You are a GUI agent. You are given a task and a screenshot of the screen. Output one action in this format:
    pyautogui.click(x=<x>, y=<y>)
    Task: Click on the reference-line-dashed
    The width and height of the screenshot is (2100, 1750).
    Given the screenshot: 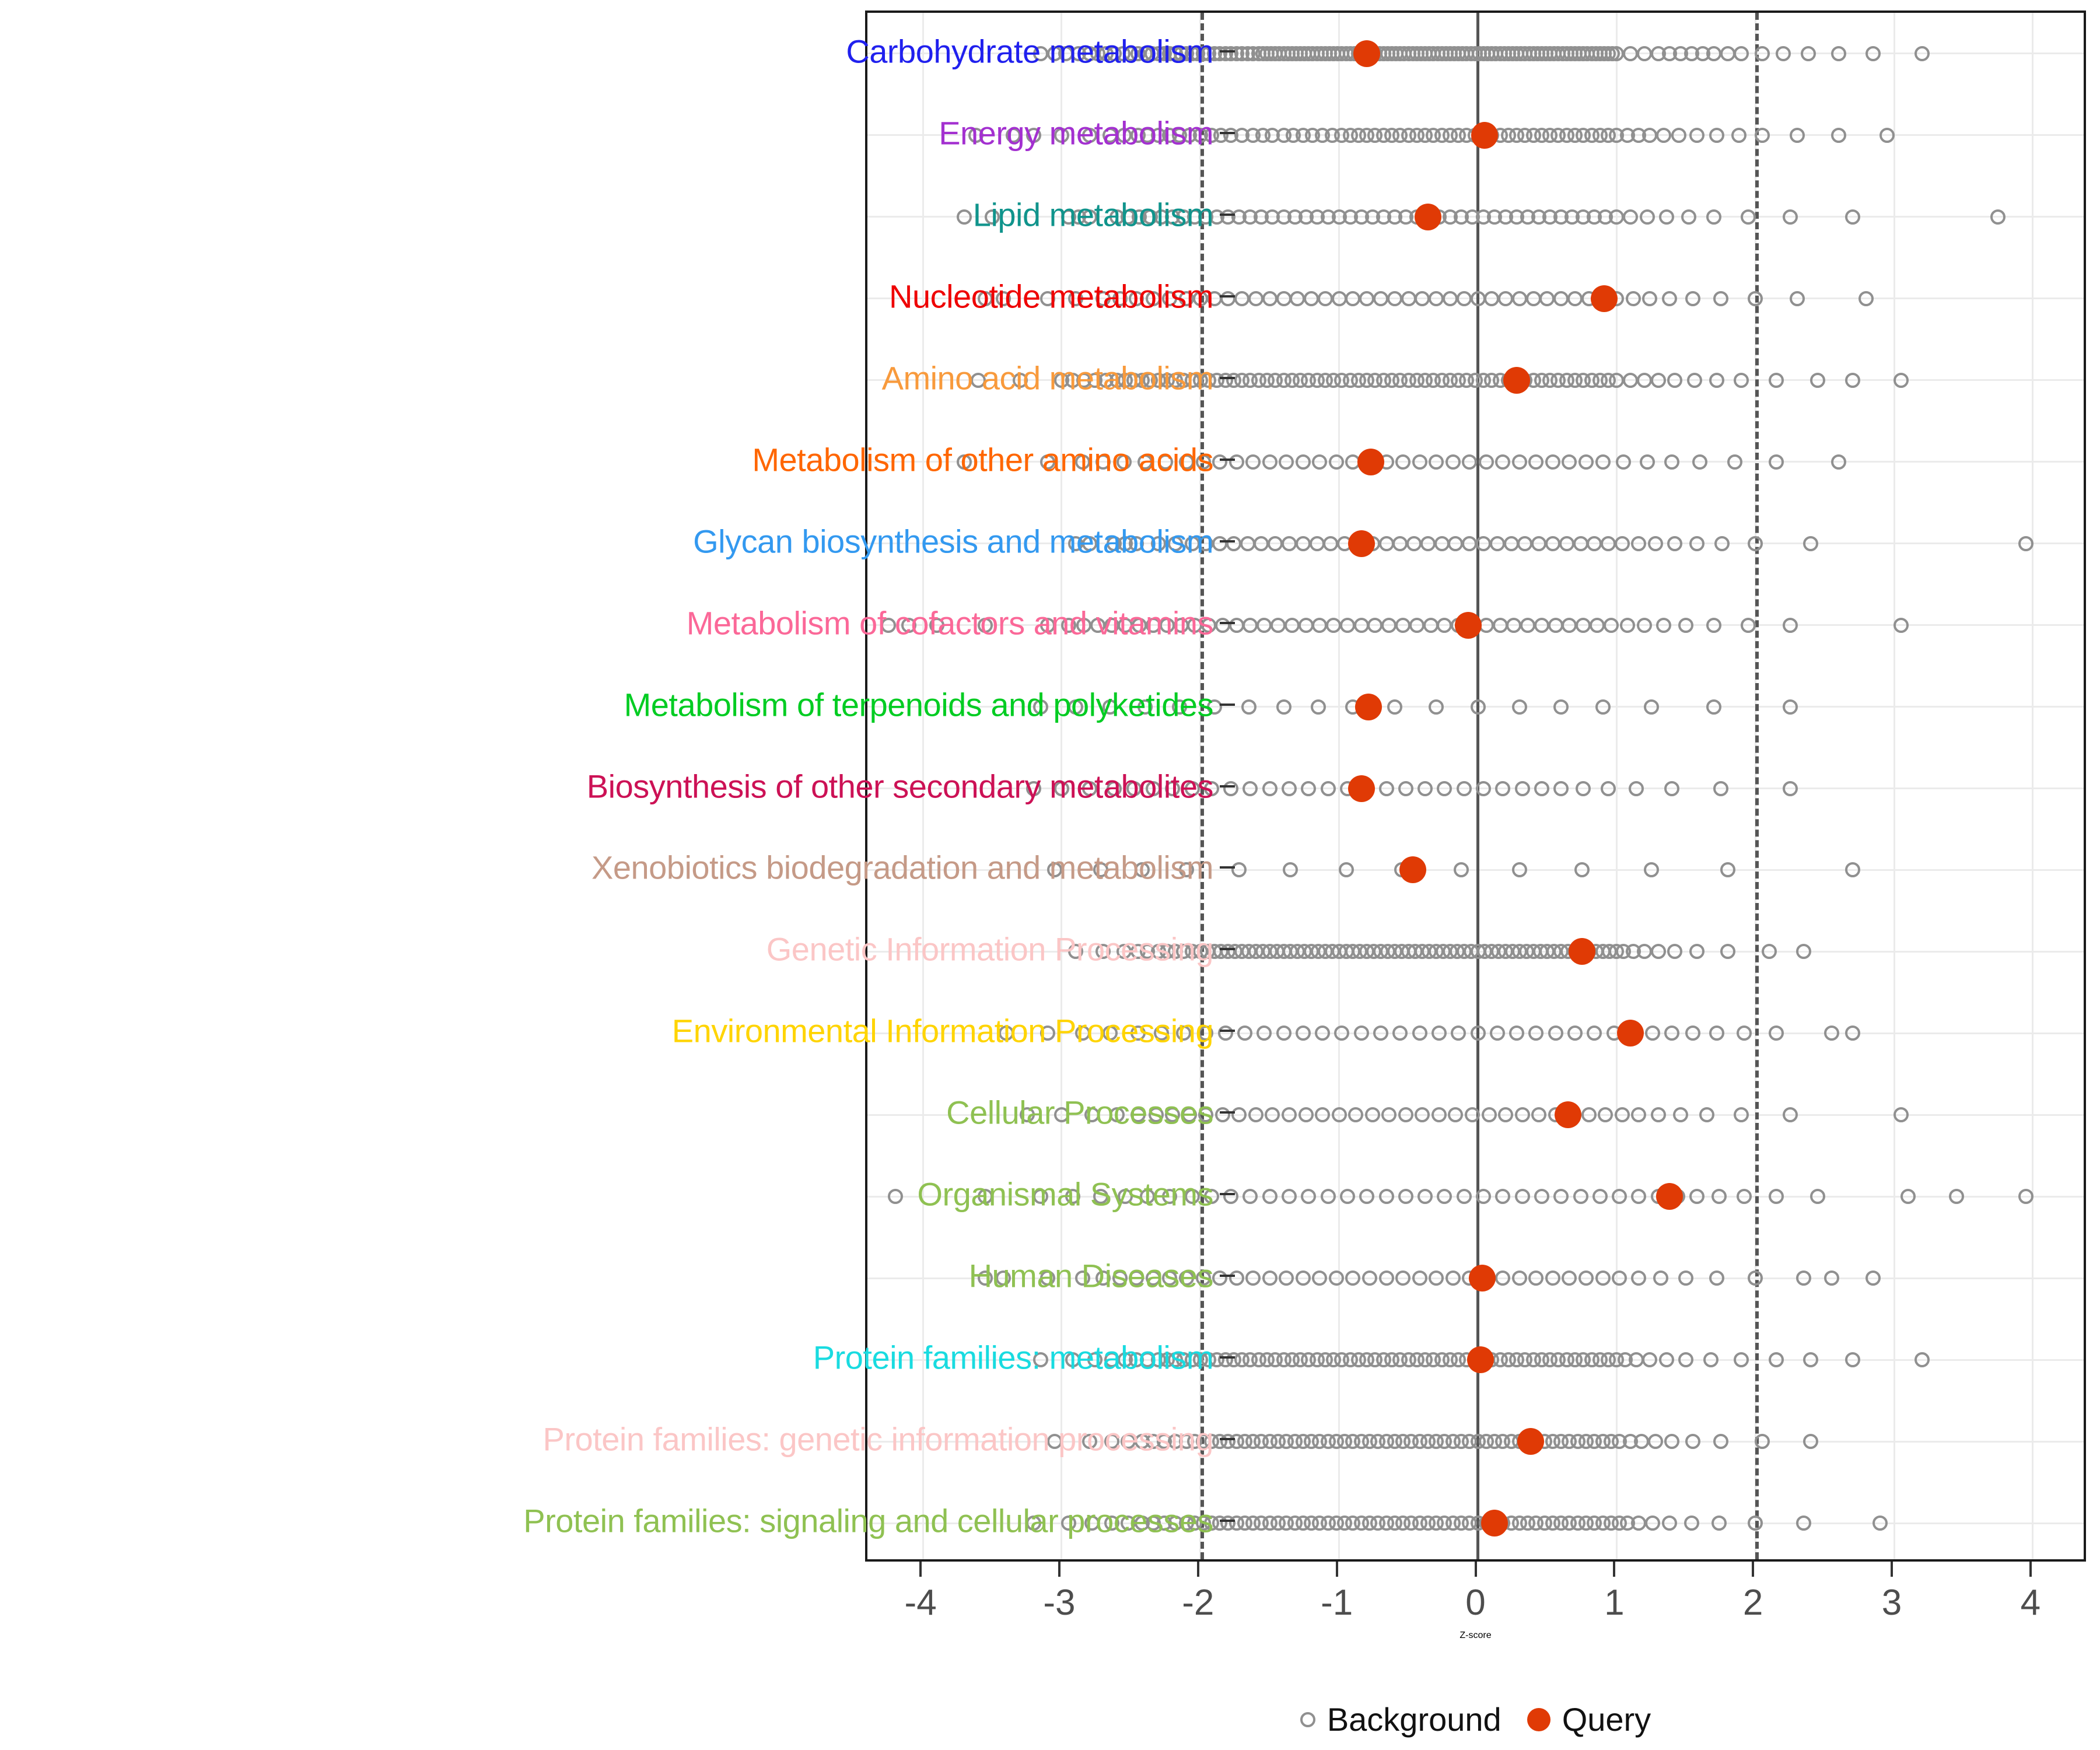 What is the action you would take?
    pyautogui.click(x=1202, y=786)
    